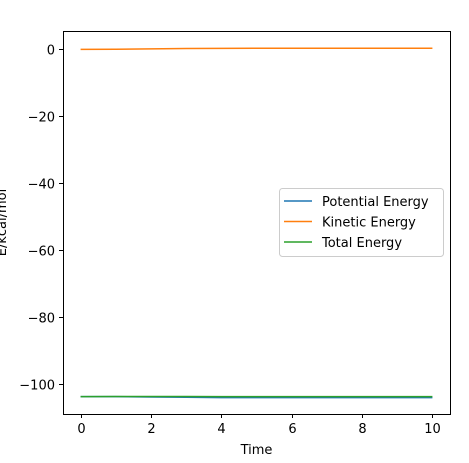 The width and height of the screenshot is (469, 463). Describe the element at coordinates (362, 429) in the screenshot. I see `x-tick-label: 8` at that location.